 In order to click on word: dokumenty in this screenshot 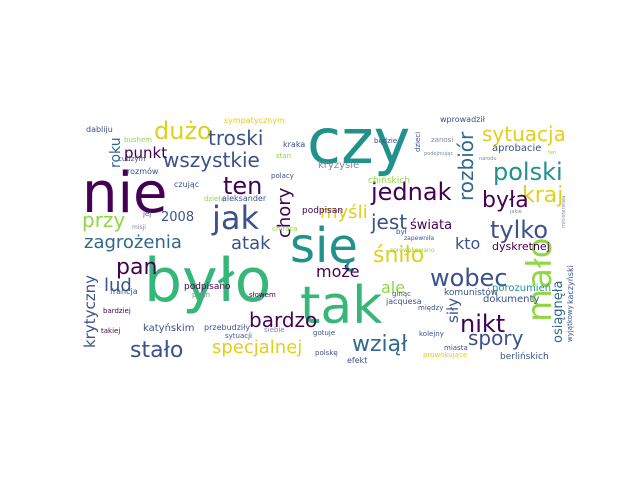, I will do `click(511, 299)`.